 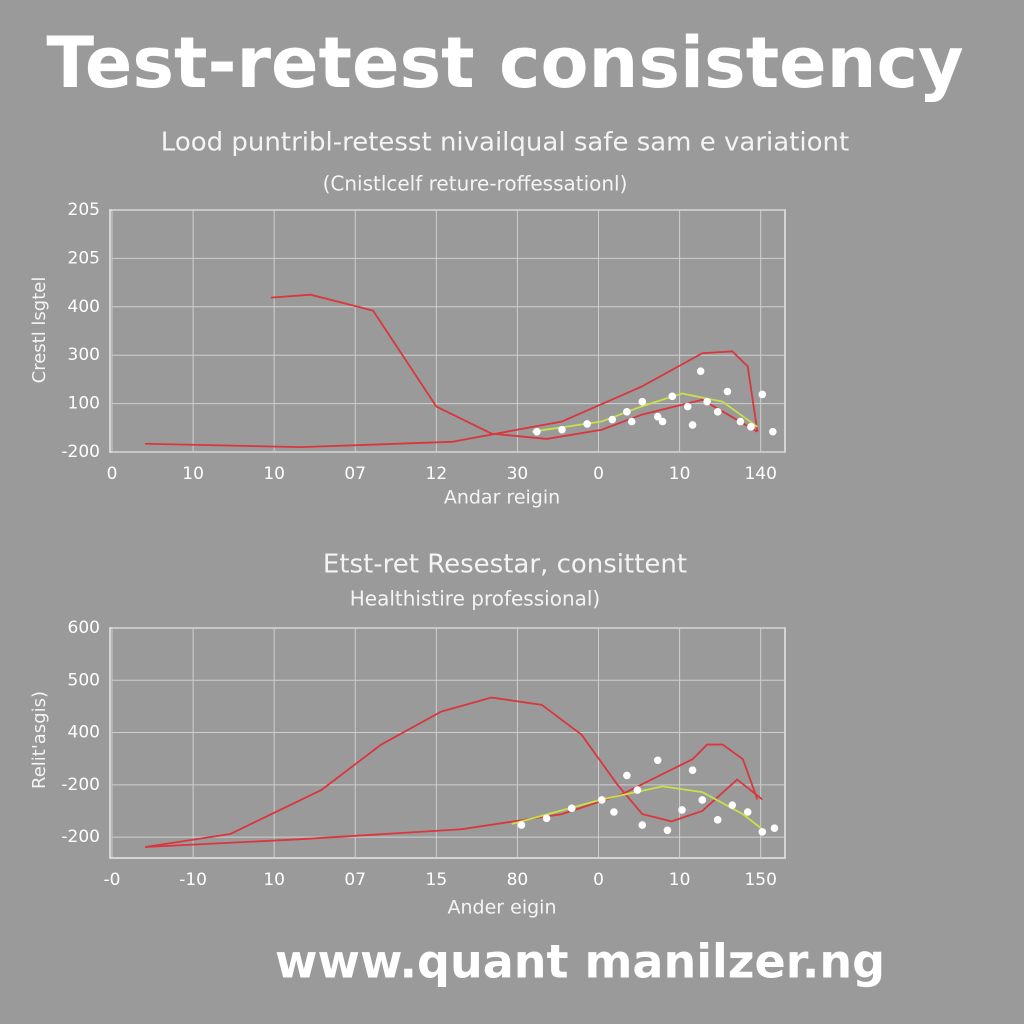 What do you see at coordinates (504, 63) in the screenshot?
I see `page-title: Test-retest consistency` at bounding box center [504, 63].